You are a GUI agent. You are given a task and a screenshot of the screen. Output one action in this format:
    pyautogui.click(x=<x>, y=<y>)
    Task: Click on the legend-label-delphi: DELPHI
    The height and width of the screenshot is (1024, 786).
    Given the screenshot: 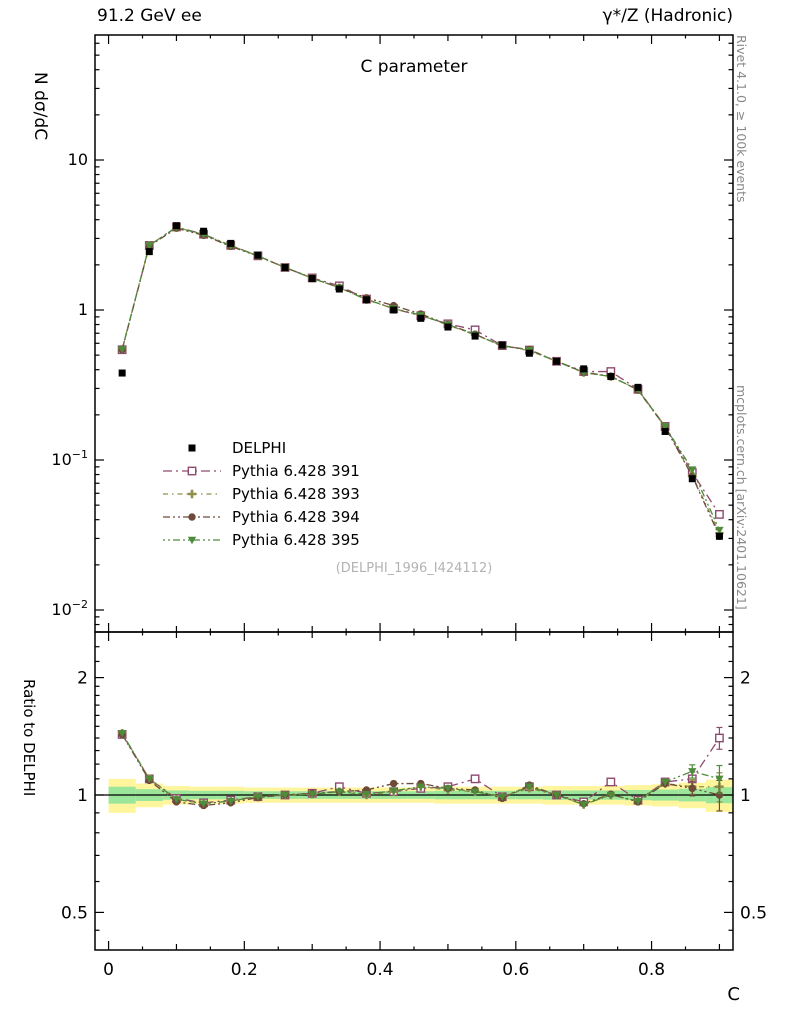 What is the action you would take?
    pyautogui.click(x=259, y=447)
    